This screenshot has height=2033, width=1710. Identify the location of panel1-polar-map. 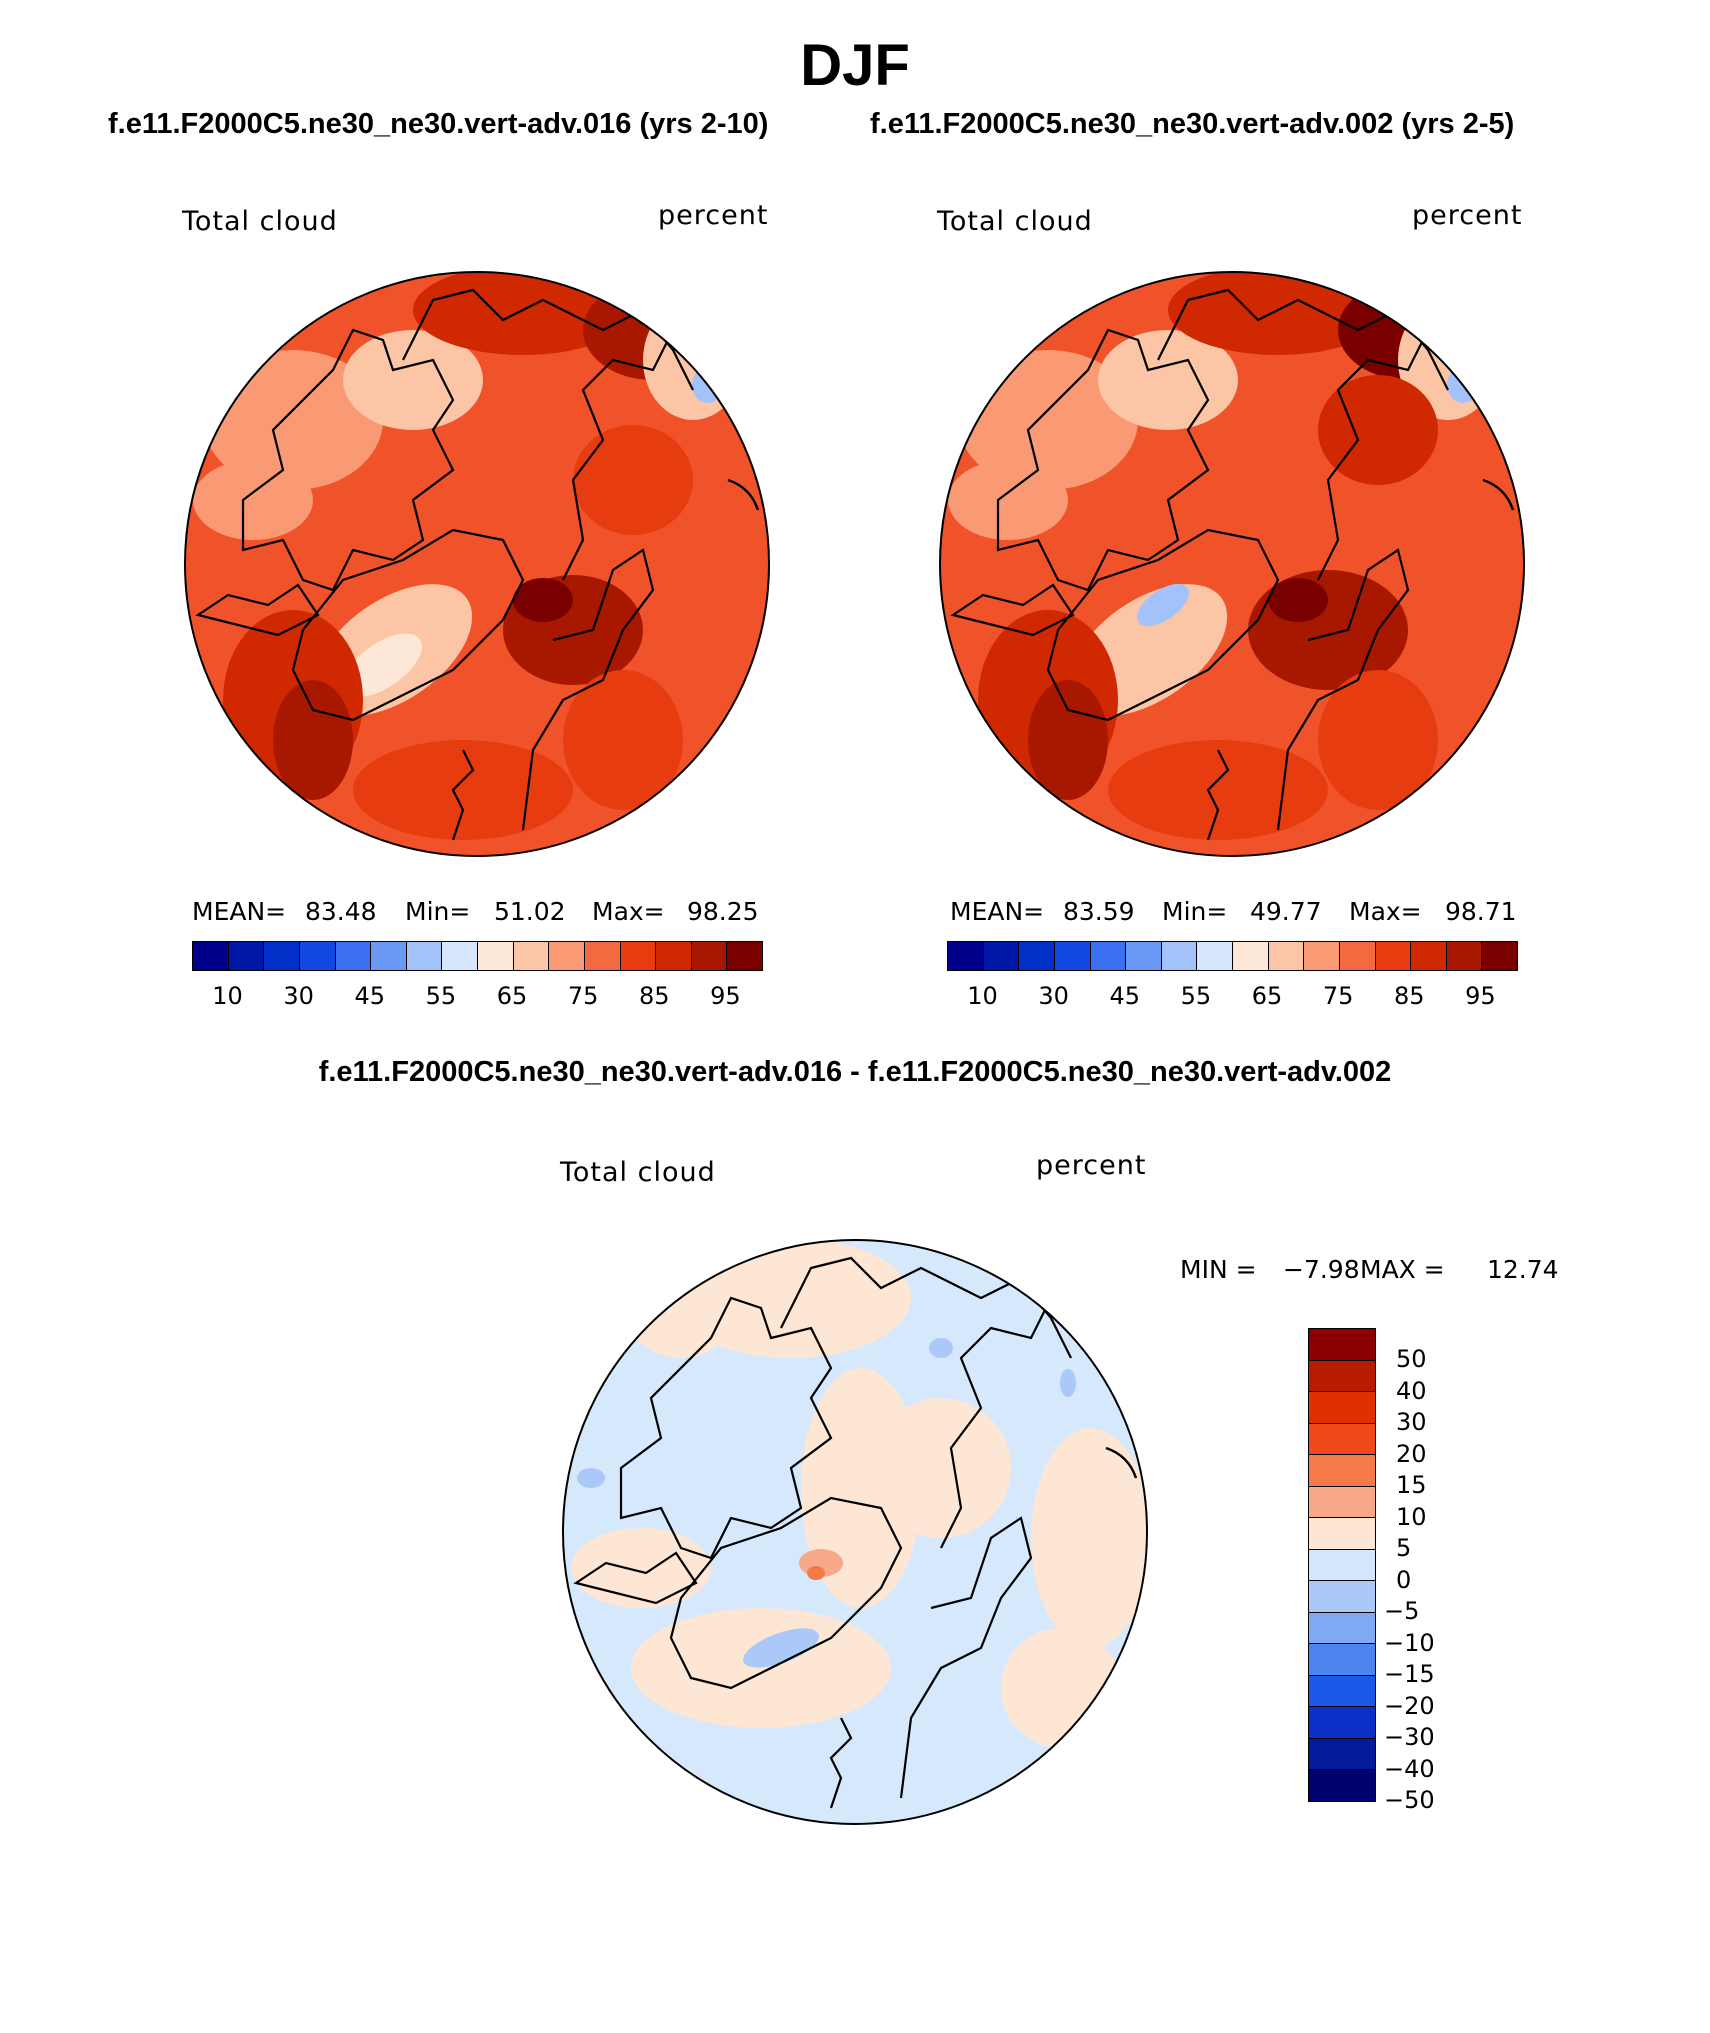
(477, 564).